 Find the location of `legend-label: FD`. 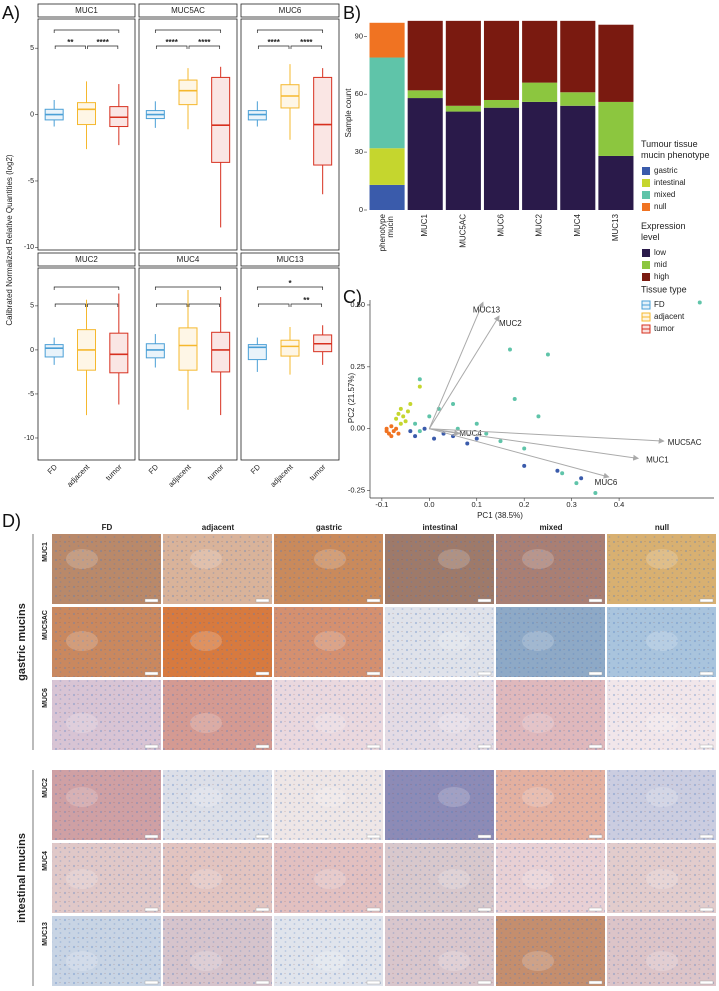

legend-label: FD is located at coordinates (659, 304).